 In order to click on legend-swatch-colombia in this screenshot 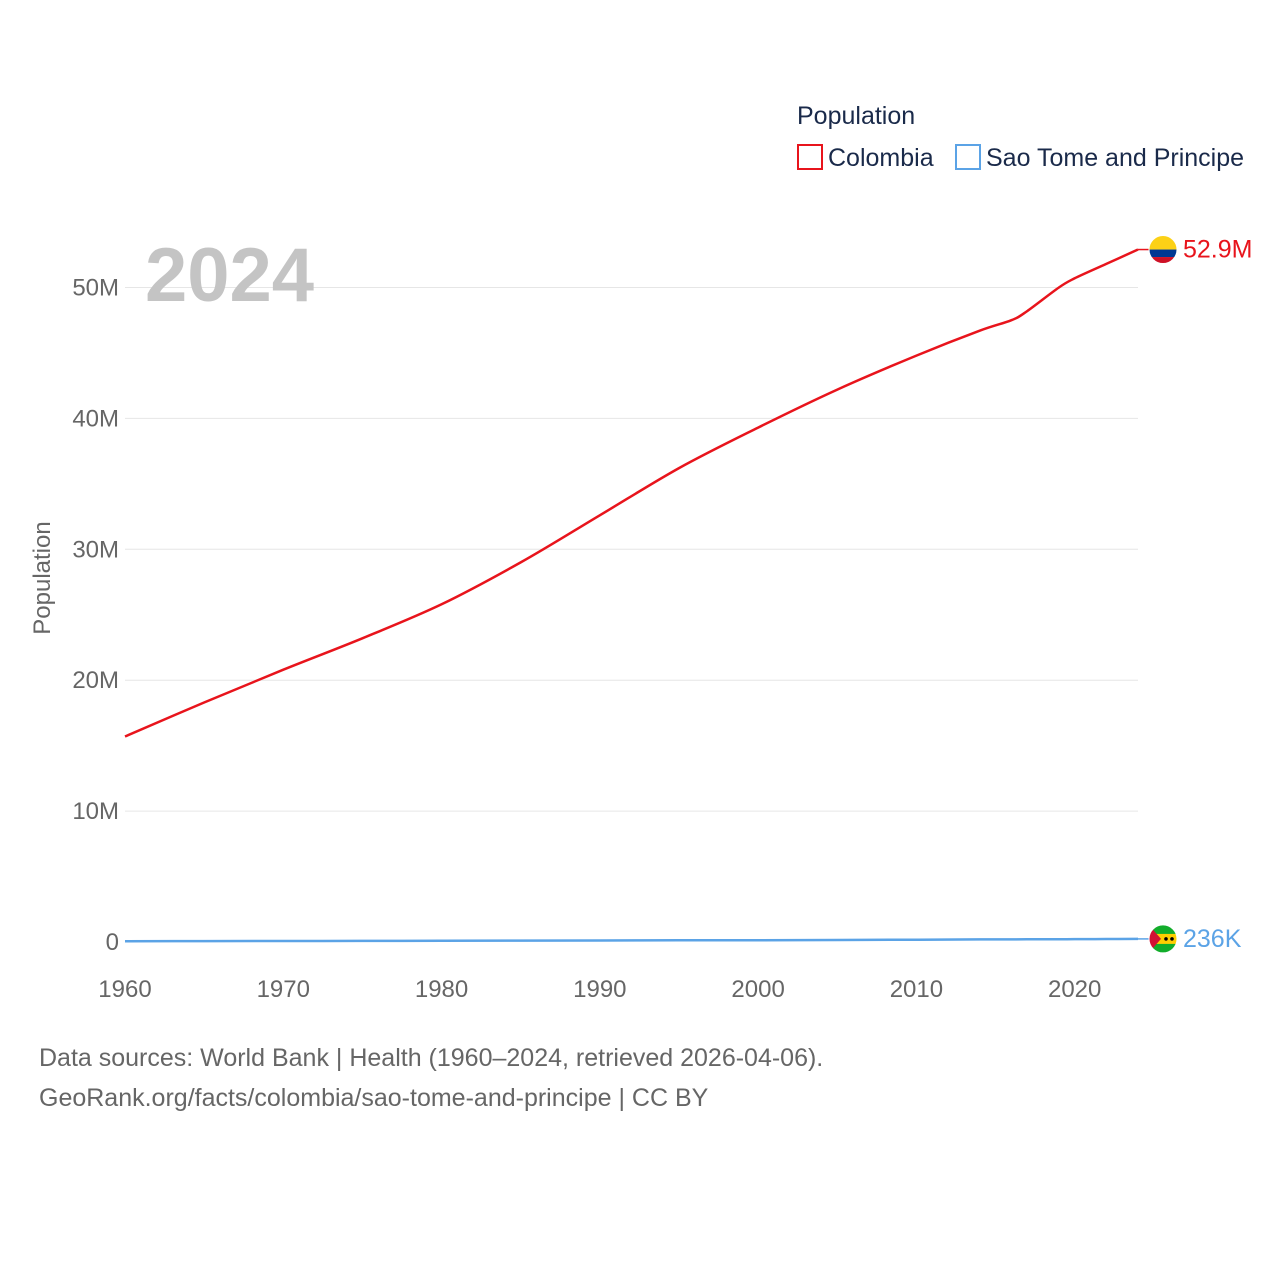, I will do `click(810, 157)`.